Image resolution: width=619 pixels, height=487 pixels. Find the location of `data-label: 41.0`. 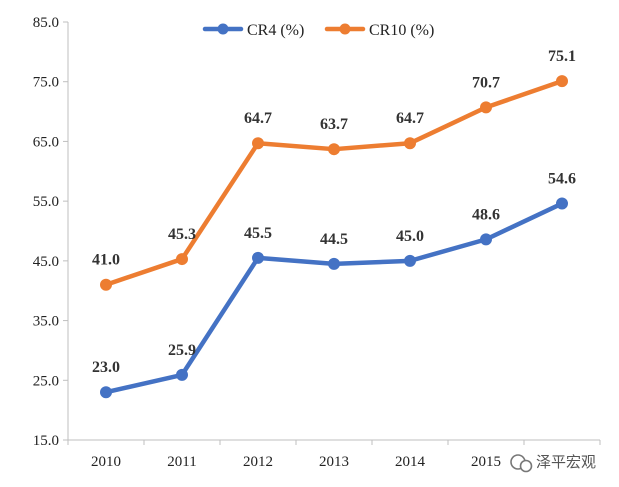

data-label: 41.0 is located at coordinates (106, 260).